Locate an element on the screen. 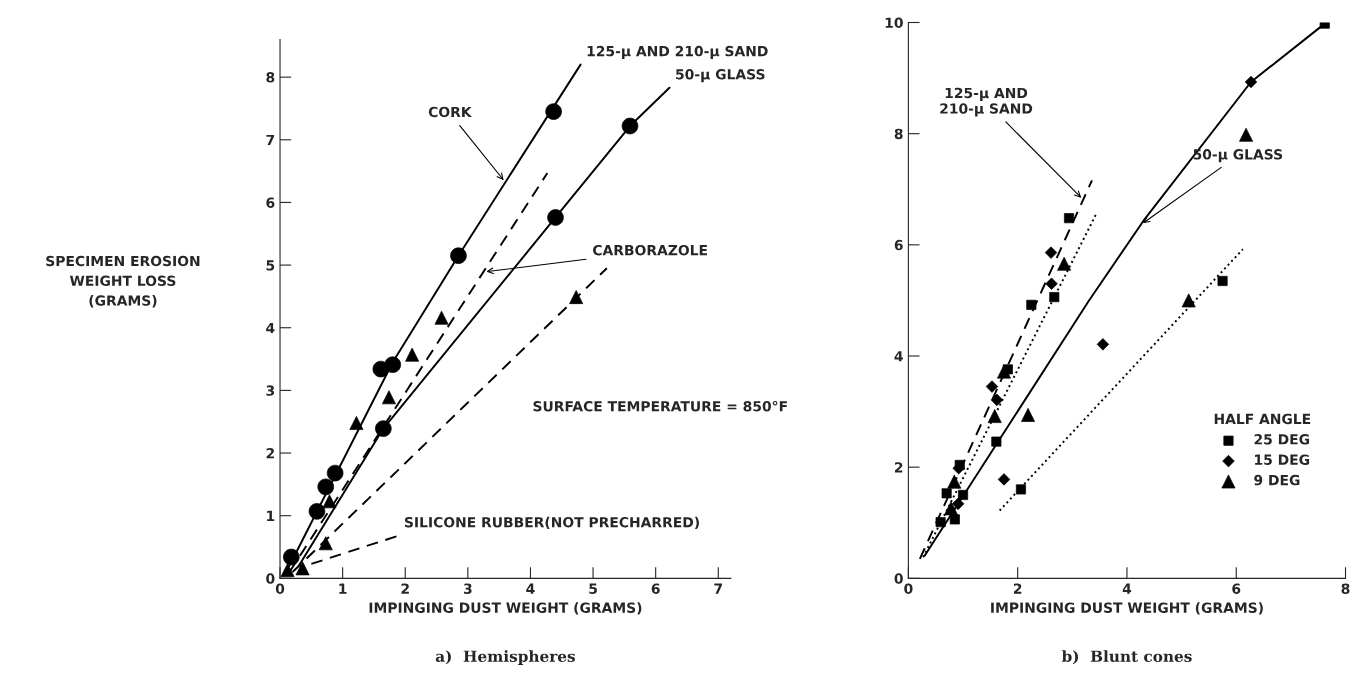 The width and height of the screenshot is (1366, 682). y-tick-label: 1 is located at coordinates (271, 515).